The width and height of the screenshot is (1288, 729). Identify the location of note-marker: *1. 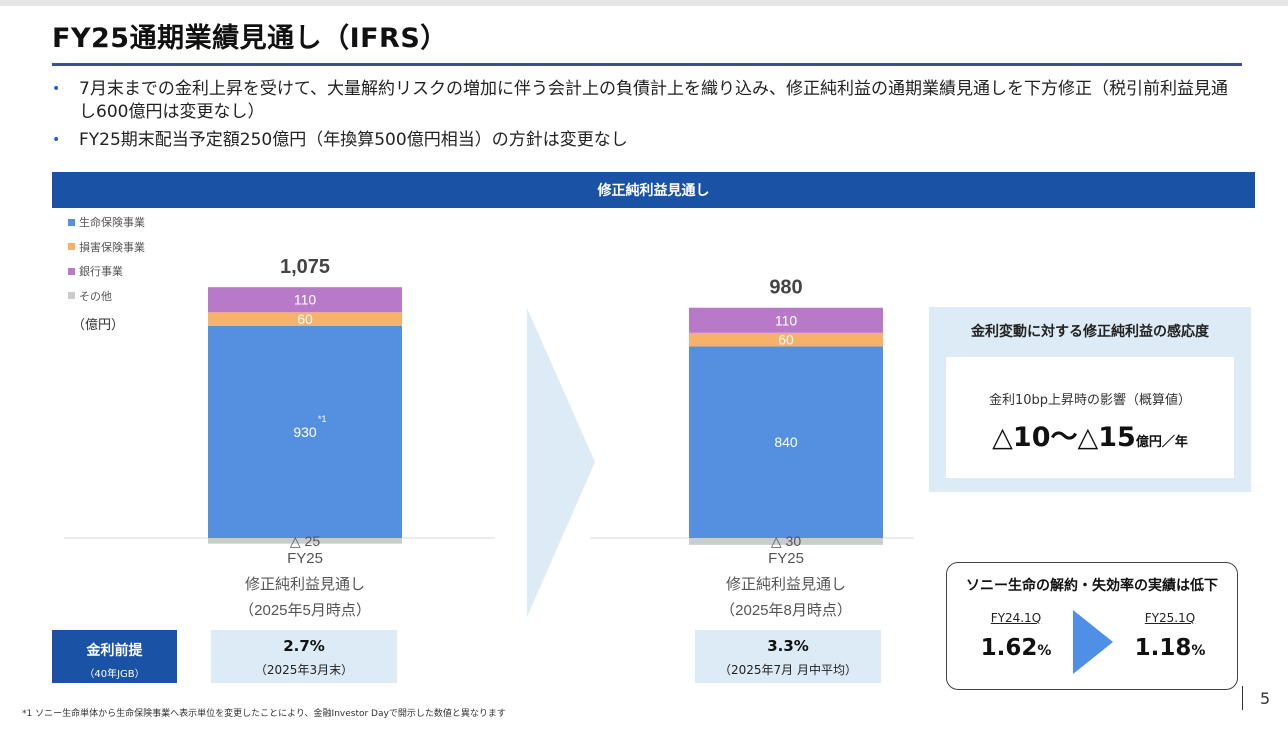
(322, 419).